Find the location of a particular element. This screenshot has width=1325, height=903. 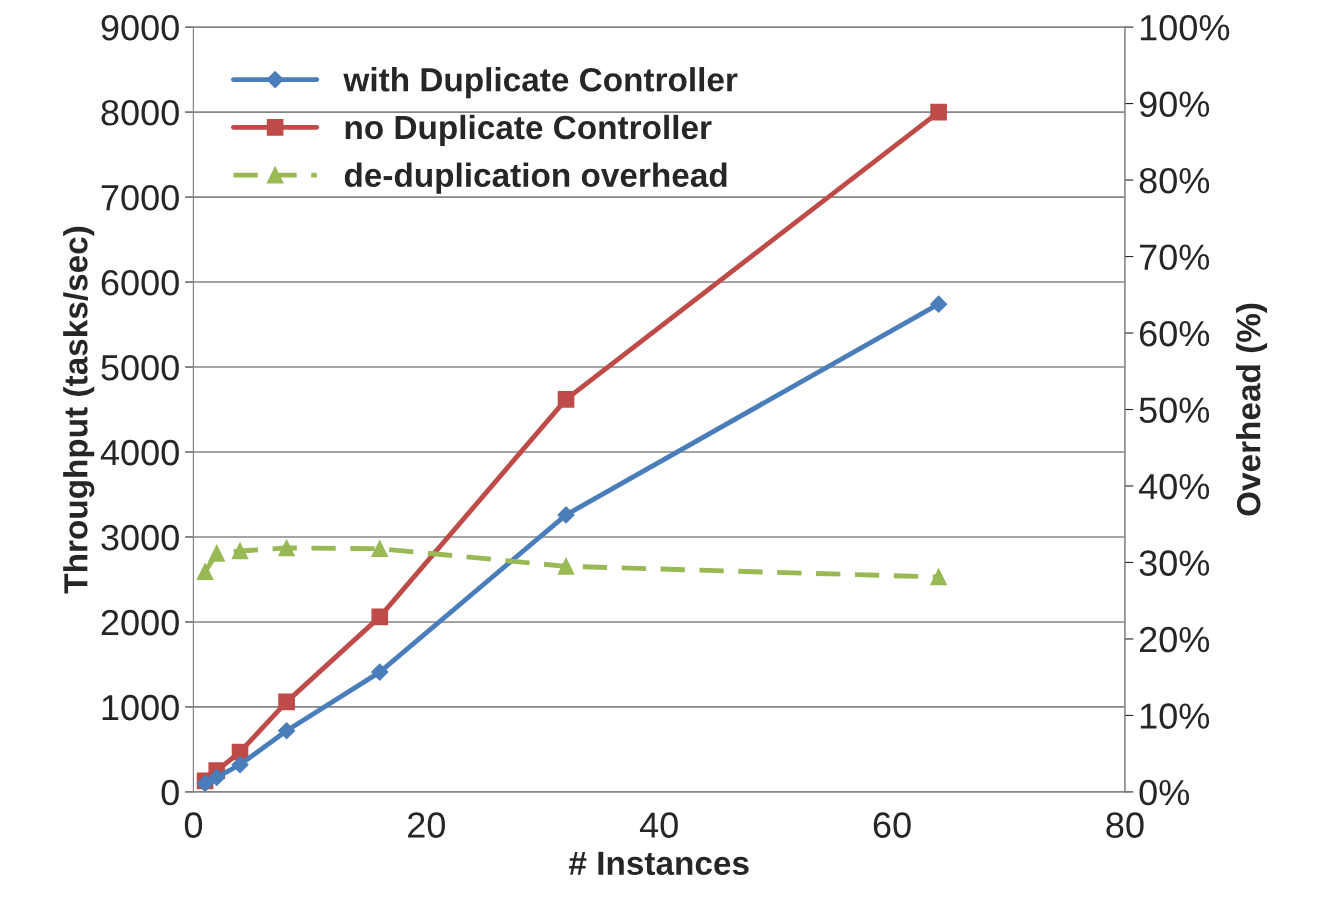

y-tick-label: 5000 is located at coordinates (140, 367).